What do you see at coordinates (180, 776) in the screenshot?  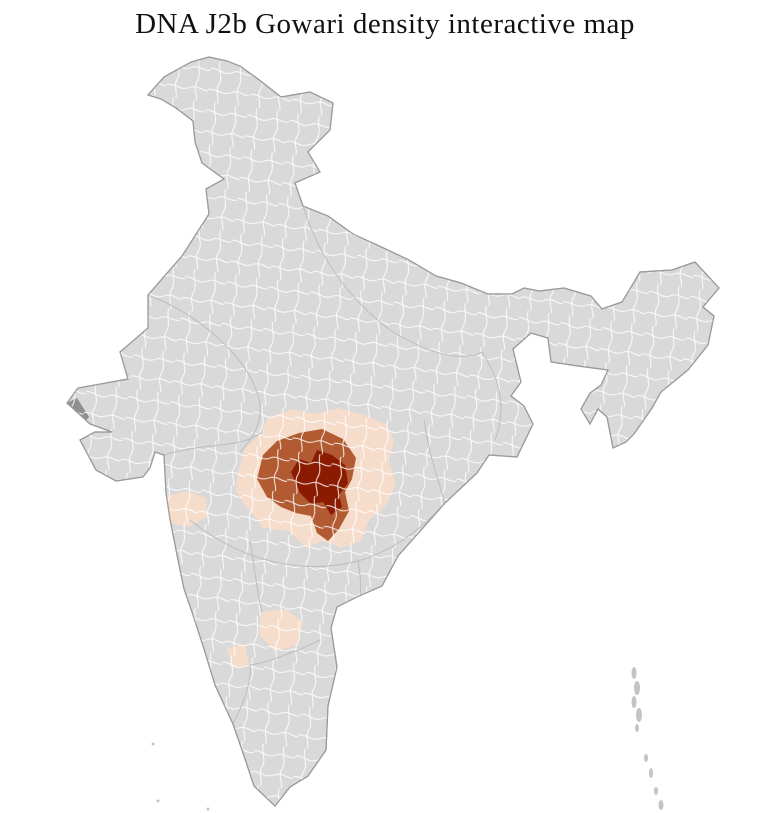 I see `lakshadweep-islands` at bounding box center [180, 776].